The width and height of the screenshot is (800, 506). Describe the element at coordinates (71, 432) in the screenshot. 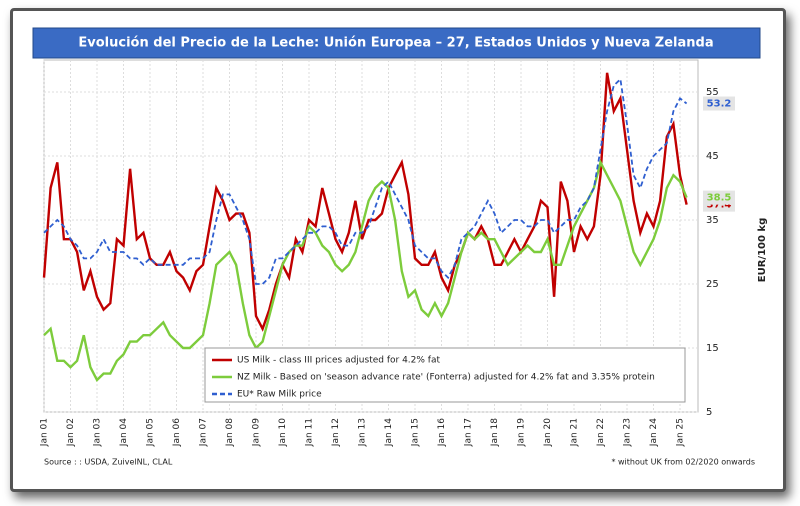

I see `x-tick-label: Jan 02` at that location.